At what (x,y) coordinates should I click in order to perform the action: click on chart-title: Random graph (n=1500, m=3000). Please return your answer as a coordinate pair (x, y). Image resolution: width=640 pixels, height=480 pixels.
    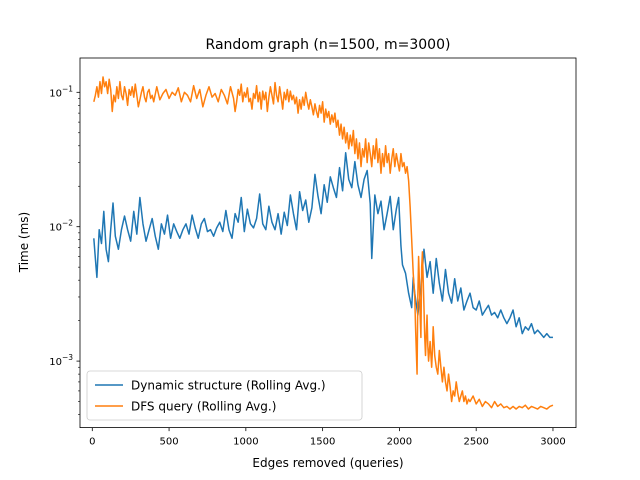
    Looking at the image, I should click on (328, 45).